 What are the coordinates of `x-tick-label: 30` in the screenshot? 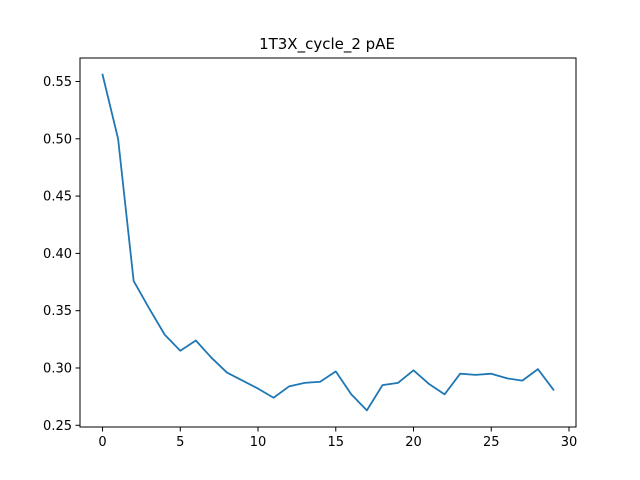 It's located at (569, 442).